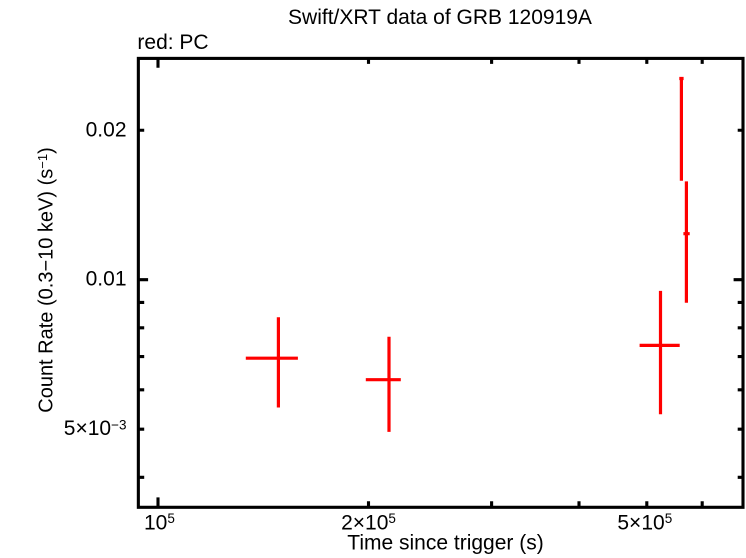 The height and width of the screenshot is (558, 746). I want to click on svg-text: Time since trigger (s), so click(445, 543).